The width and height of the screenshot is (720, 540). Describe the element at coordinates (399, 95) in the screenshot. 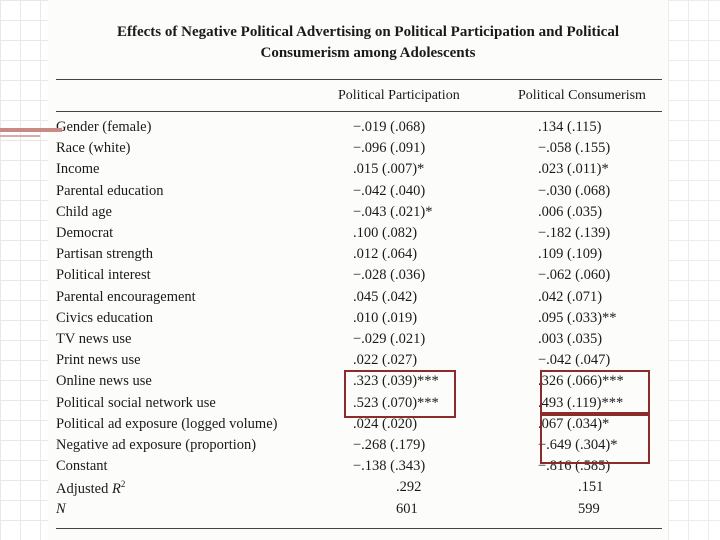

I see `column-header-participation: Political Participation` at that location.